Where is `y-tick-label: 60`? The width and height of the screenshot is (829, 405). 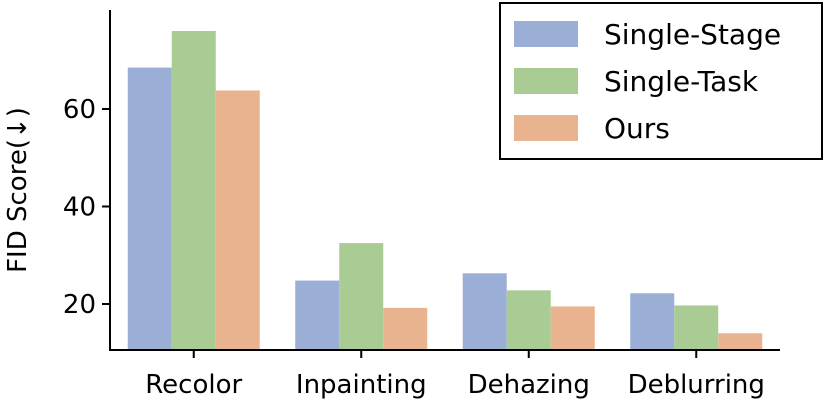 y-tick-label: 60 is located at coordinates (79, 110).